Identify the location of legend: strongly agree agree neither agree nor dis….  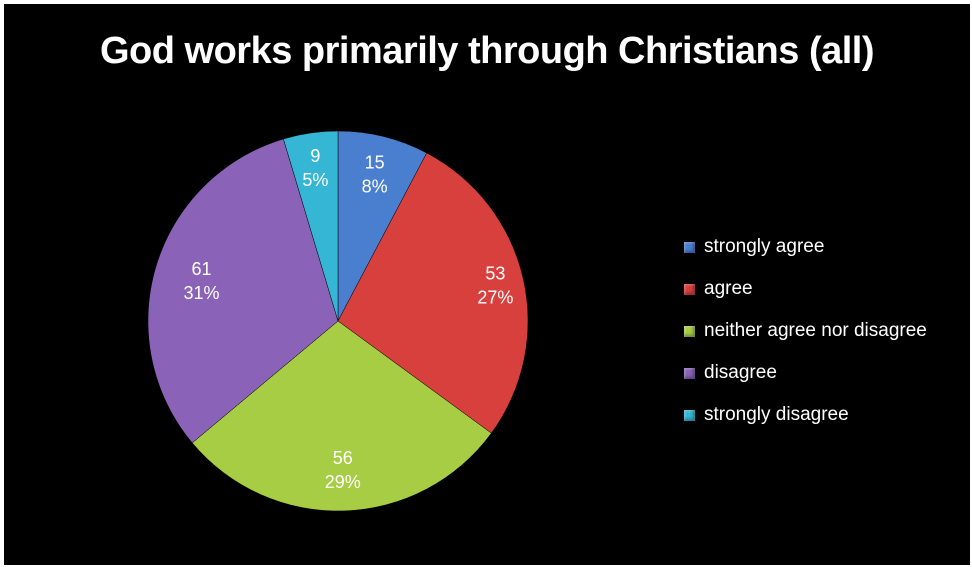
(805, 331).